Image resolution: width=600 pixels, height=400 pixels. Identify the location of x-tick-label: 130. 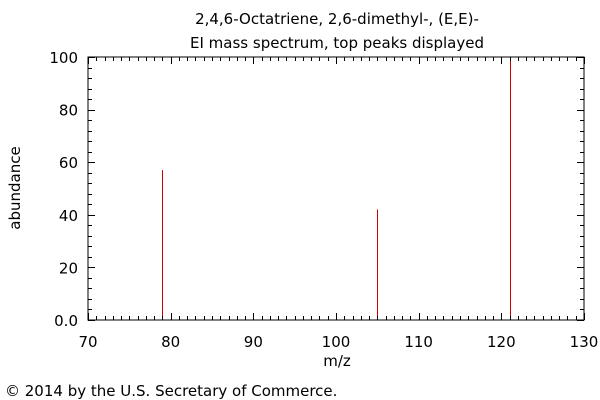
(584, 342).